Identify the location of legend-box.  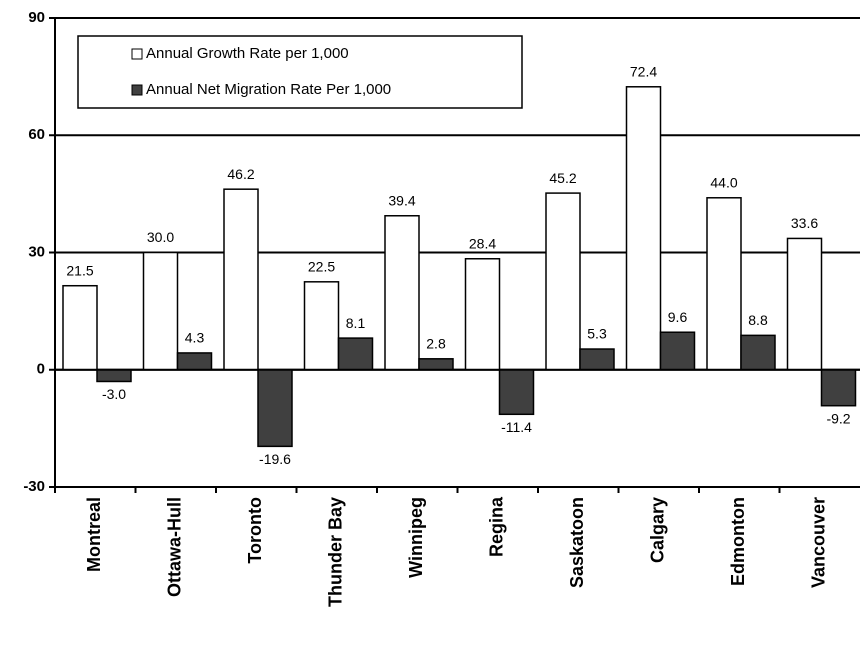
(300, 72).